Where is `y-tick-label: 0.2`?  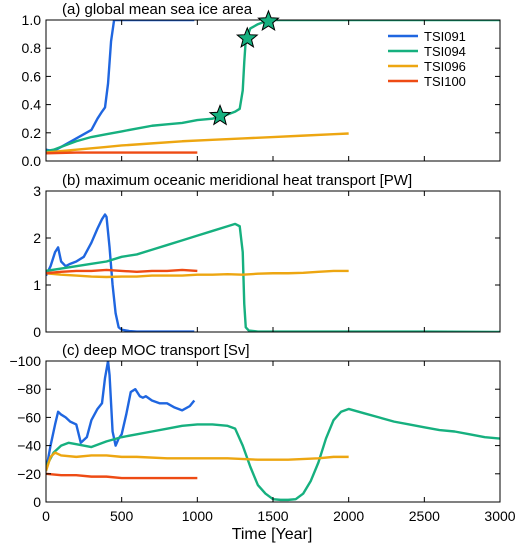 y-tick-label: 0.2 is located at coordinates (32, 133).